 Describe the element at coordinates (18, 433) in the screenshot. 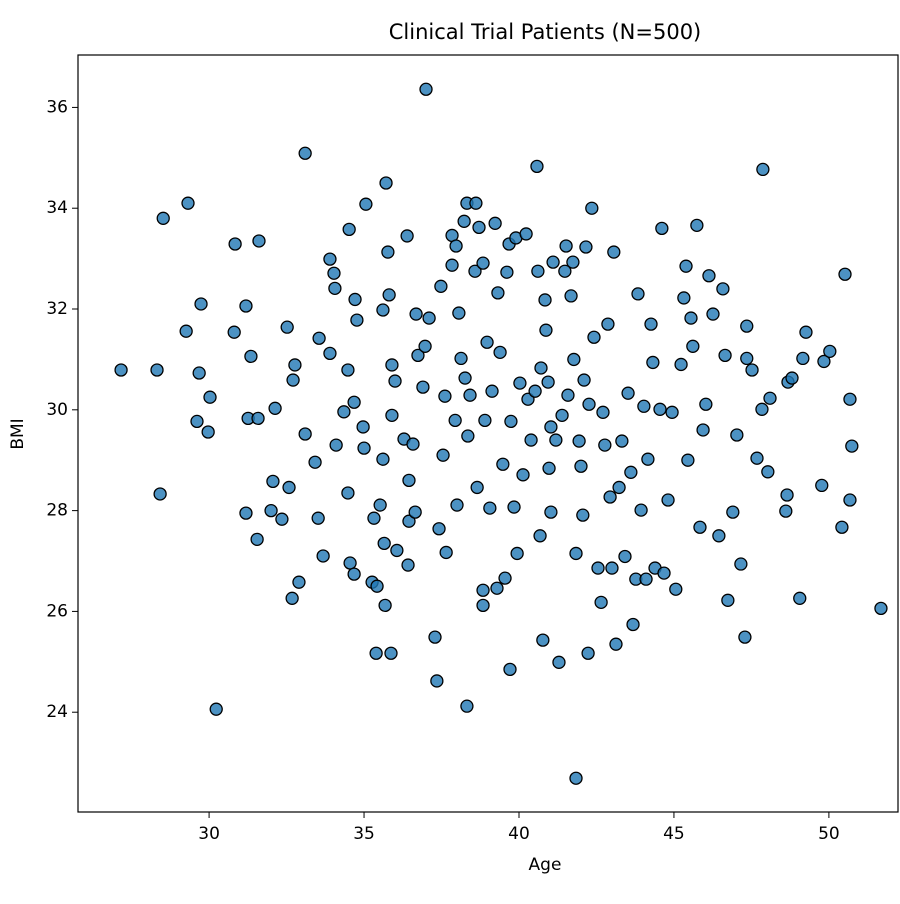

I see `y-axis-label: BMI` at that location.